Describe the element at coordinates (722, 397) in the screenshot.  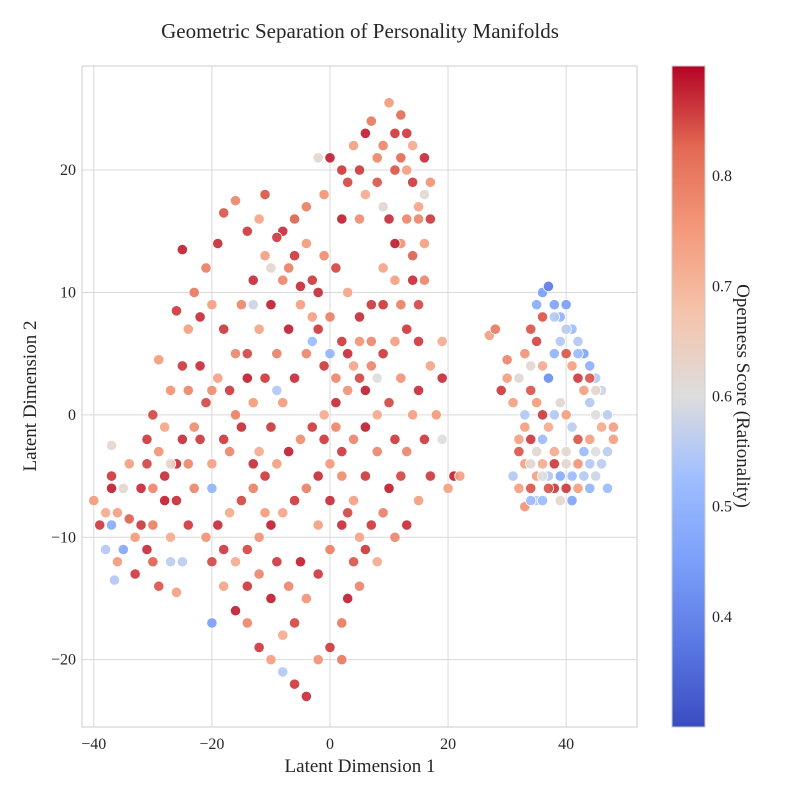
I see `colorbar-ticks: 0.4 0.5 0.6 0.7 0.8` at that location.